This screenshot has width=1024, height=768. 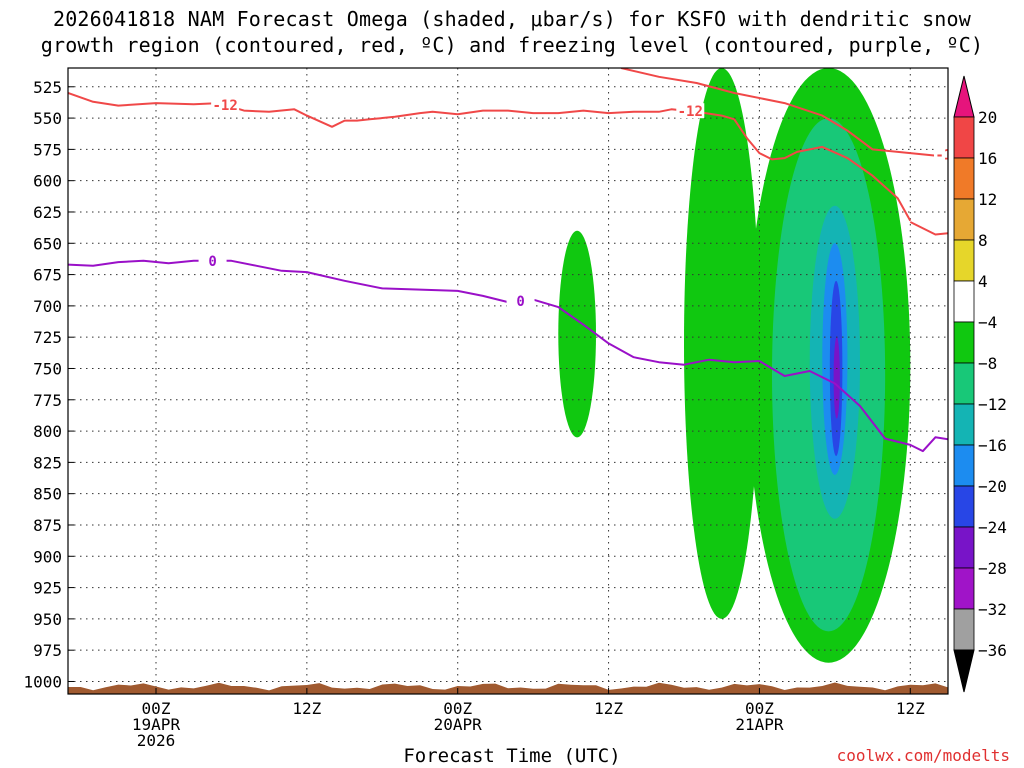 What do you see at coordinates (983, 281) in the screenshot?
I see `colorbar-label: 4` at bounding box center [983, 281].